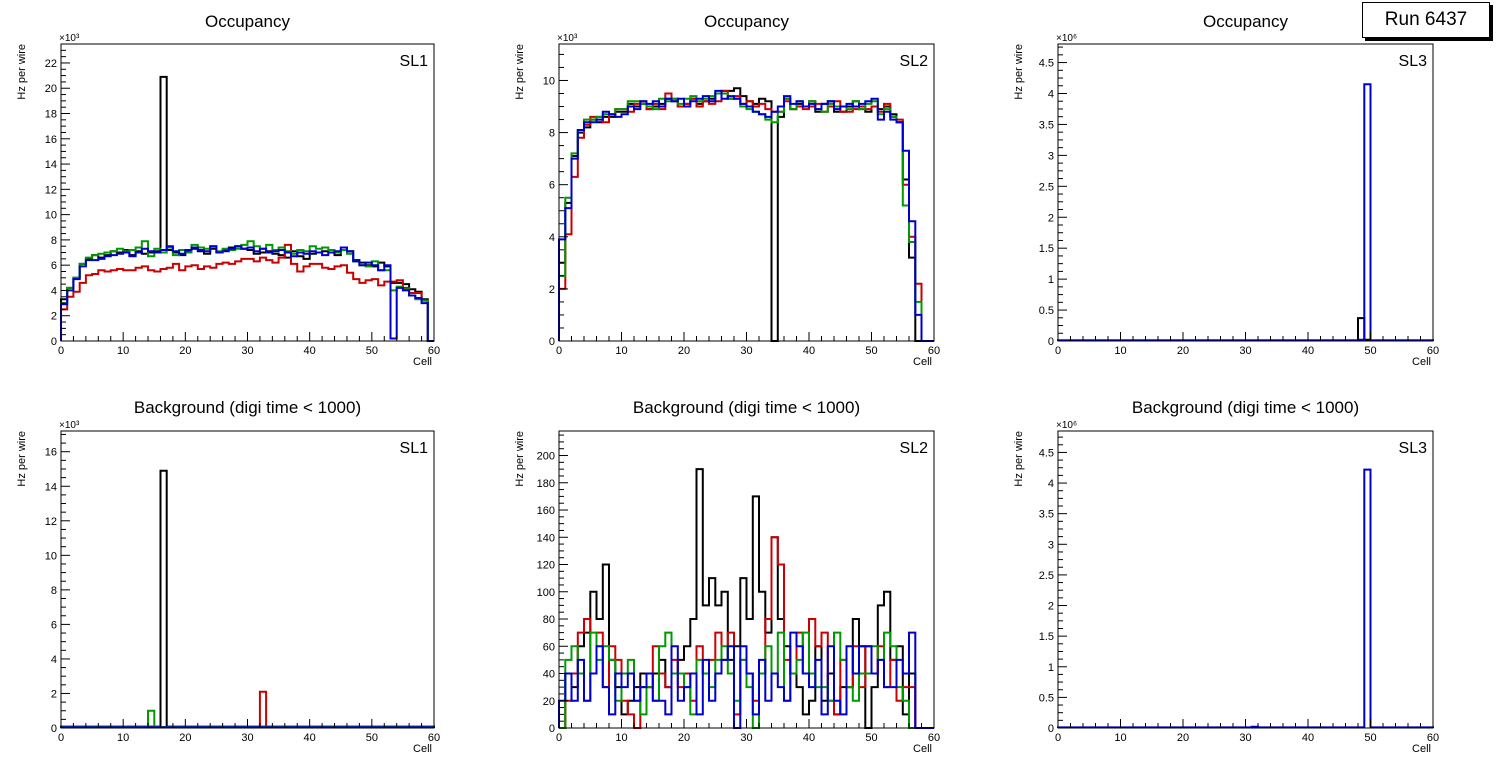 The width and height of the screenshot is (1496, 772). Describe the element at coordinates (414, 448) in the screenshot. I see `superlayer-label: SL1` at that location.